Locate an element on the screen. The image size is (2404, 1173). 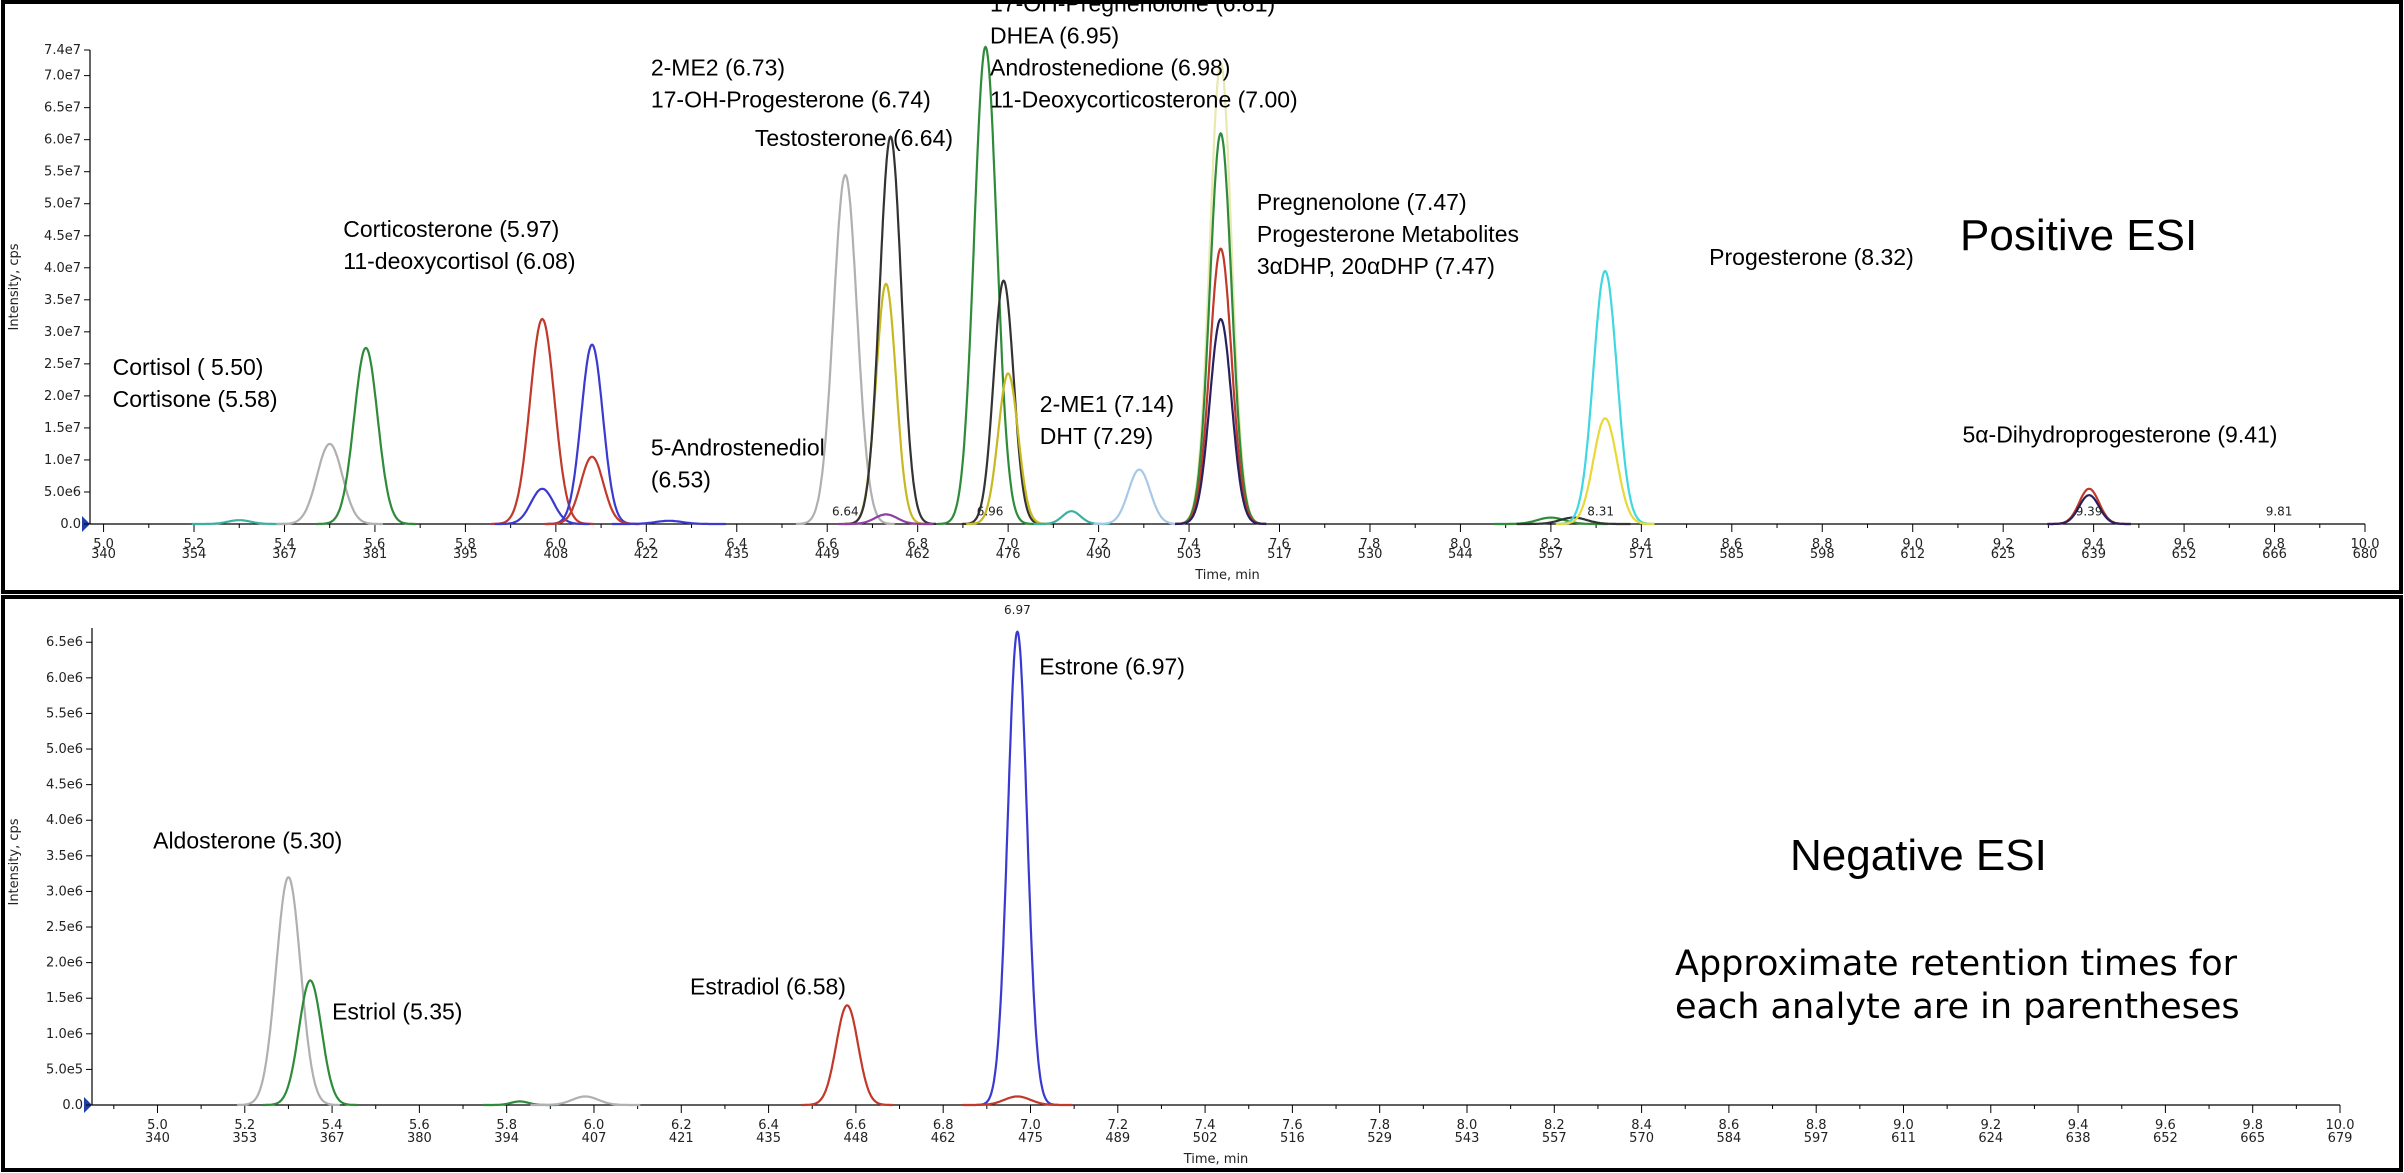
retention-note-line-2: each analyte are in parentheses is located at coordinates (1957, 1007).